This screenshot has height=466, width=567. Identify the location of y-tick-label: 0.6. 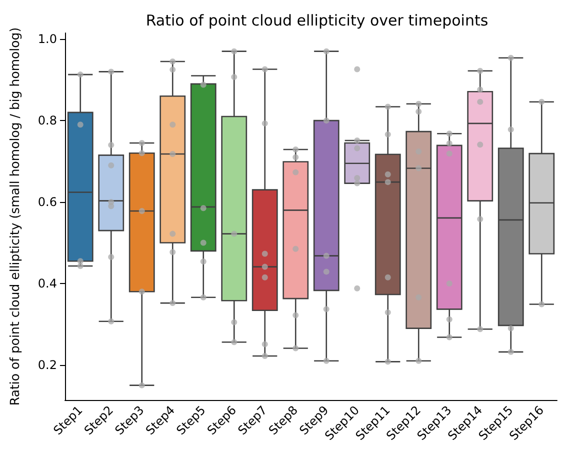
(47, 202).